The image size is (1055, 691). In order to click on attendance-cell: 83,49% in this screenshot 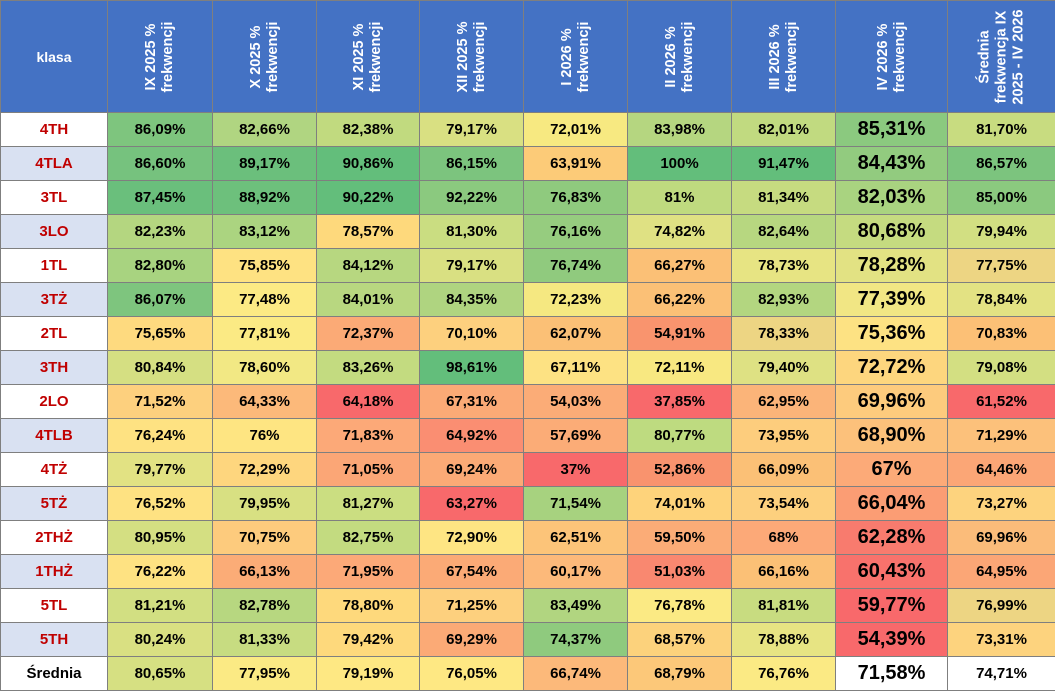, I will do `click(576, 606)`.